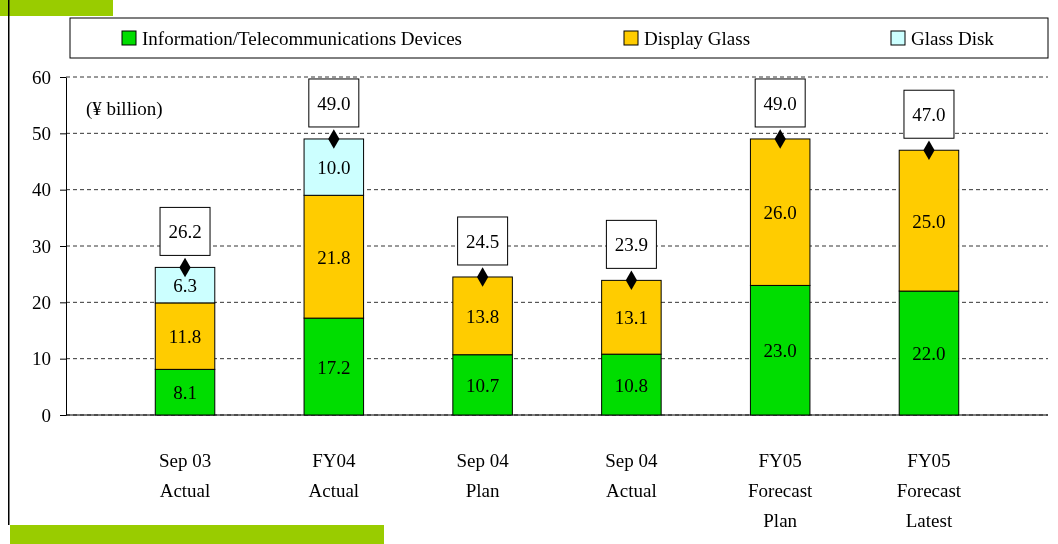 This screenshot has width=1058, height=544. I want to click on y-tick-label: 10, so click(41, 359).